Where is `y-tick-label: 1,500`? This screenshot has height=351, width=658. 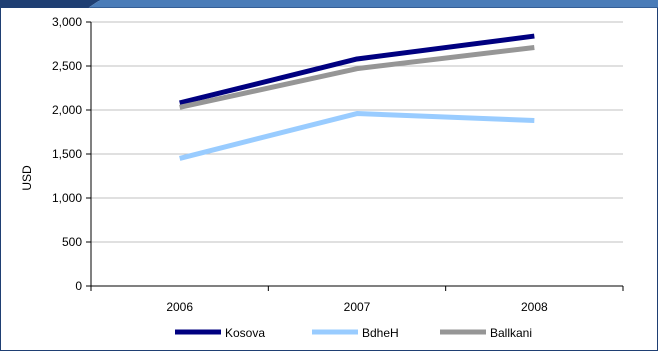
y-tick-label: 1,500 is located at coordinates (67, 154).